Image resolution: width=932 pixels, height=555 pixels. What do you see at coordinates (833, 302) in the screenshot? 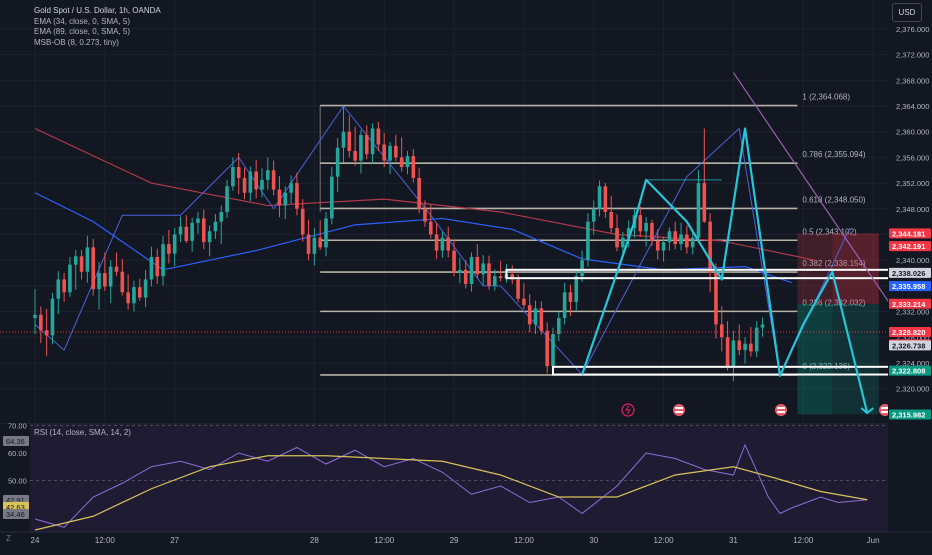
I see `fib-level-label: 0.236 (2,332.032)` at bounding box center [833, 302].